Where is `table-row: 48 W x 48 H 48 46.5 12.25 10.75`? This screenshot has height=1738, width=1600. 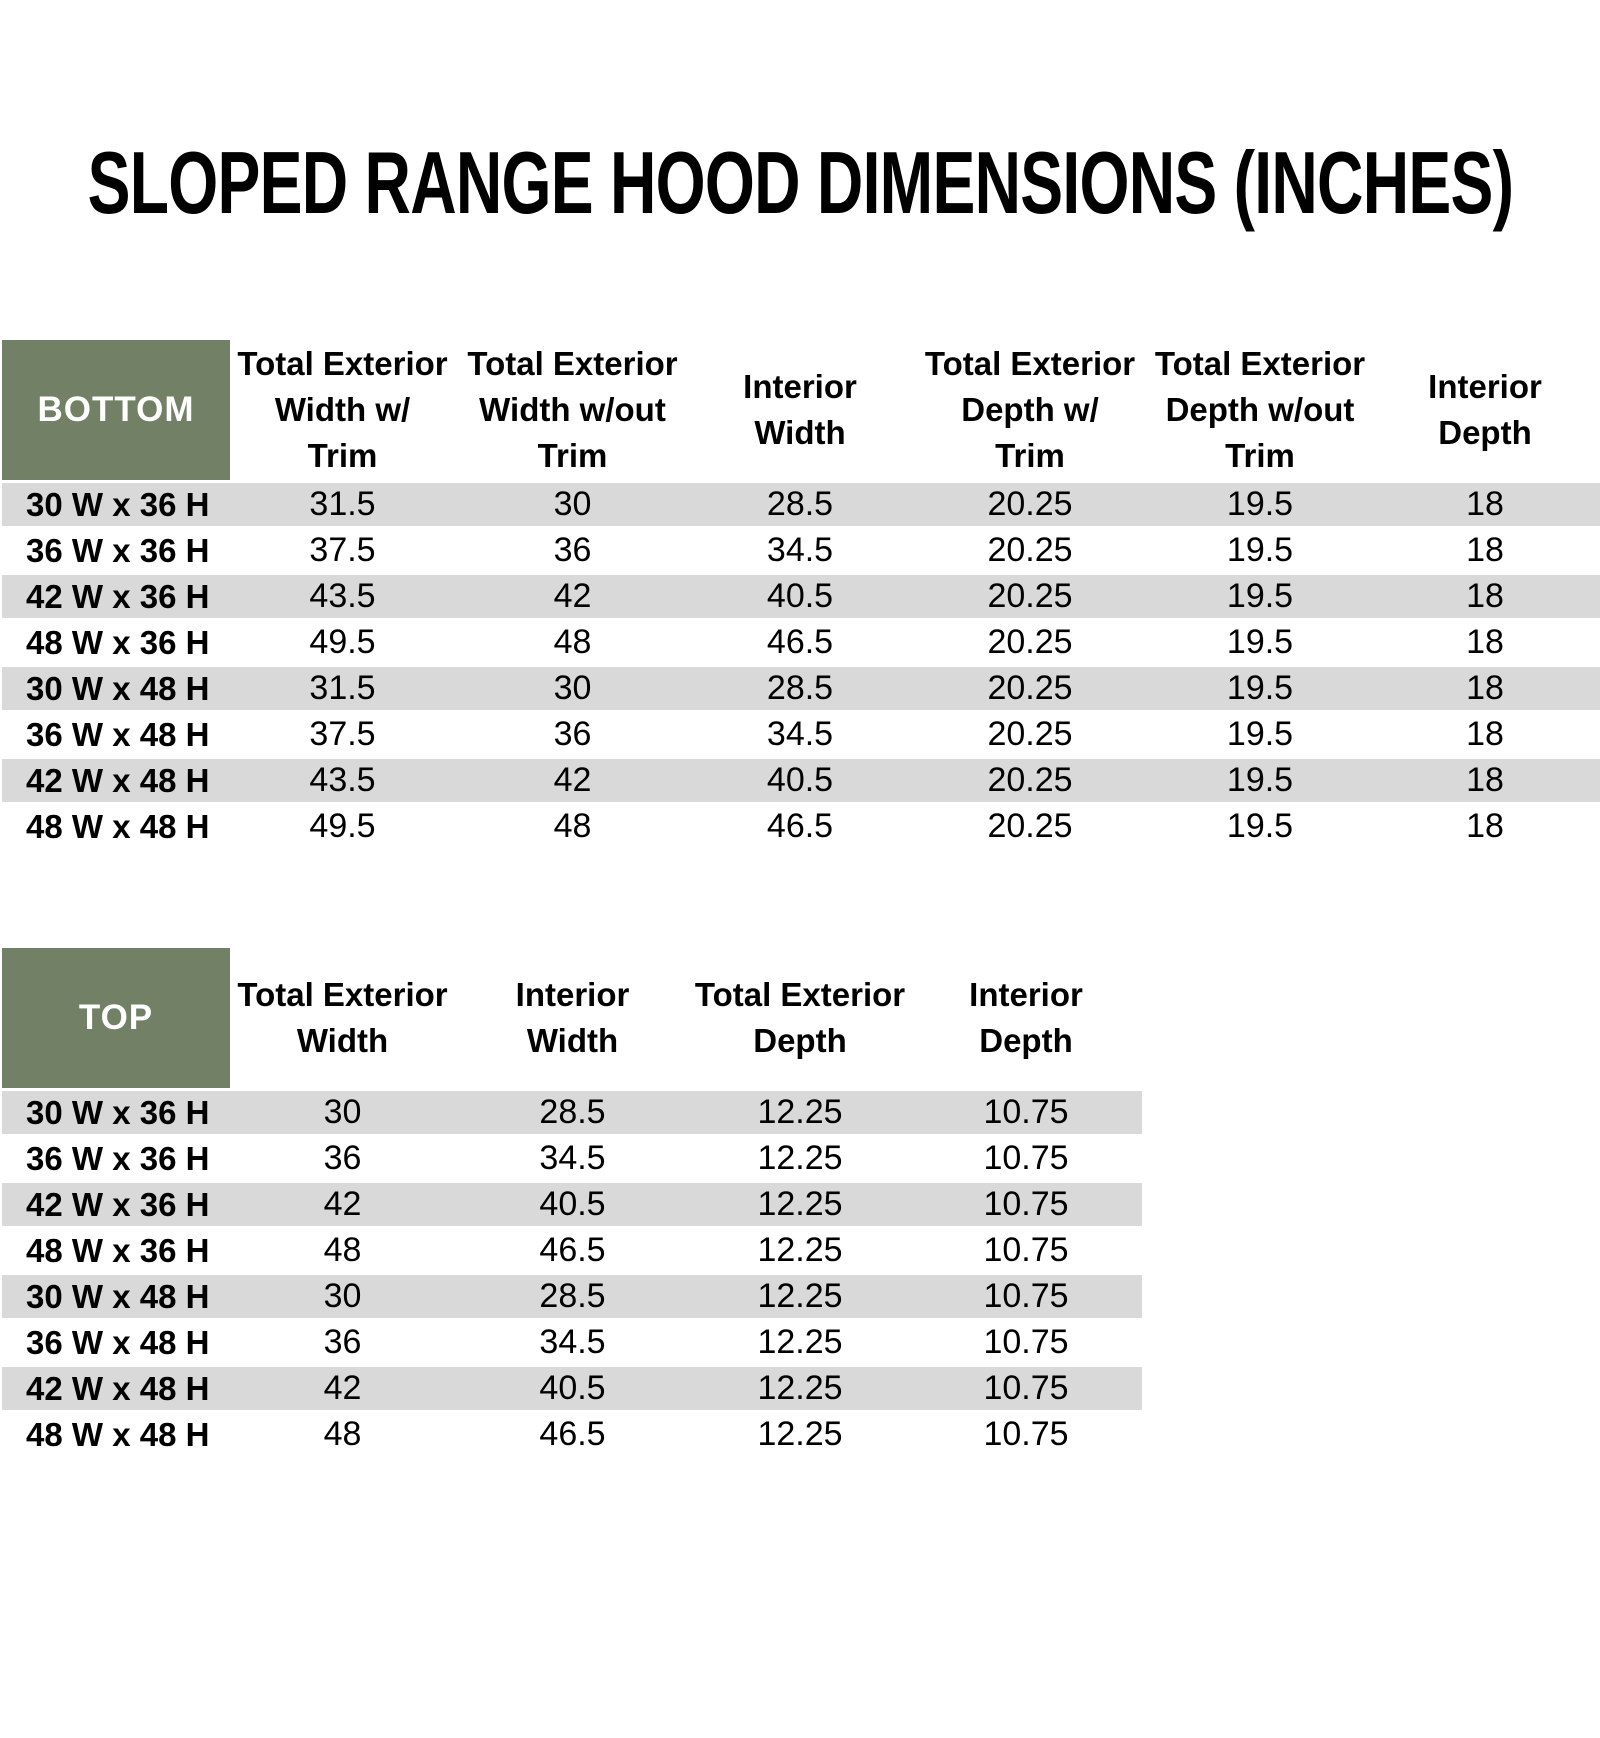 table-row: 48 W x 48 H 48 46.5 12.25 10.75 is located at coordinates (572, 1433).